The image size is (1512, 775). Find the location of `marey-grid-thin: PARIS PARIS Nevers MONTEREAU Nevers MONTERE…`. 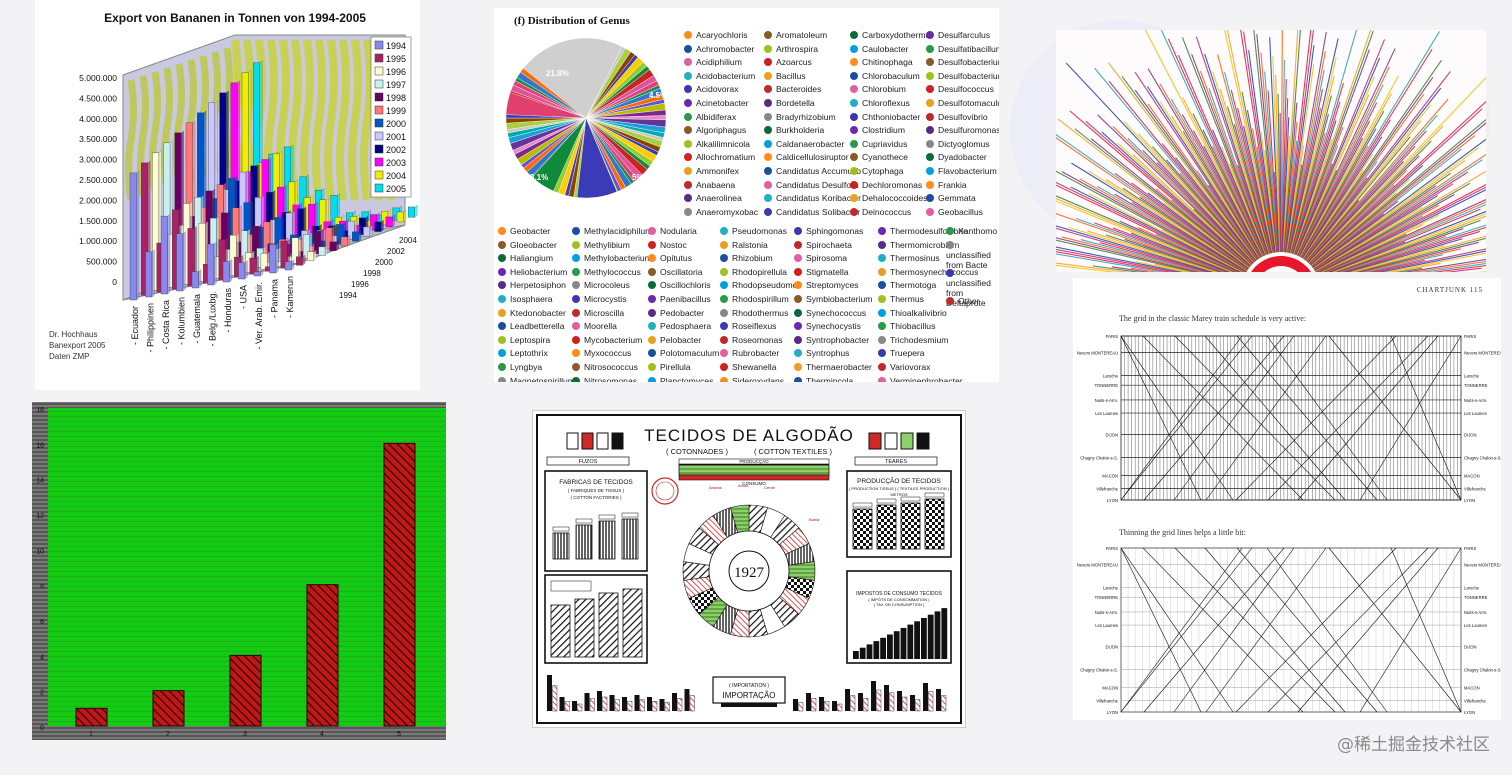

marey-grid-thin: PARIS PARIS Nevers MONTEREAU Nevers MONTERE… is located at coordinates (1289, 630).